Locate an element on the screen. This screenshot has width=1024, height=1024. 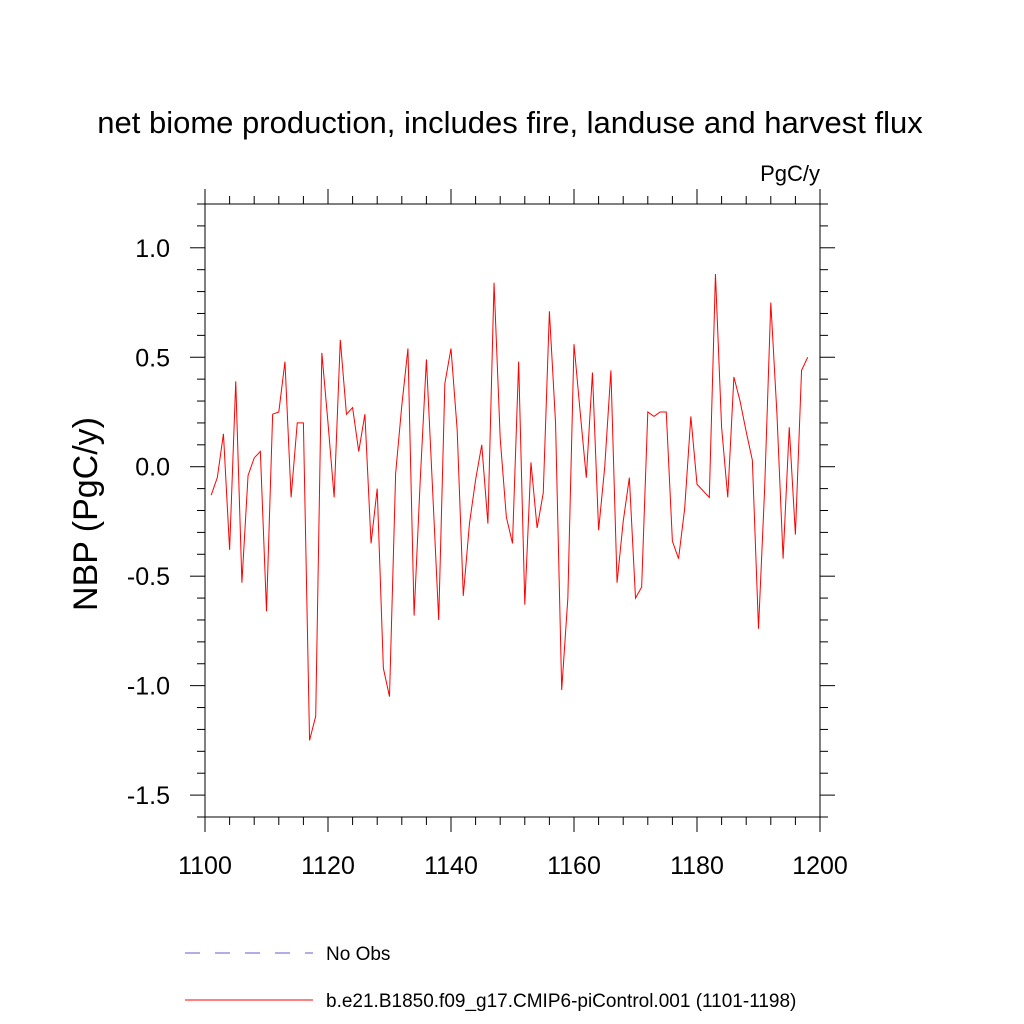
y-tick-label: 0.5 is located at coordinates (152, 358).